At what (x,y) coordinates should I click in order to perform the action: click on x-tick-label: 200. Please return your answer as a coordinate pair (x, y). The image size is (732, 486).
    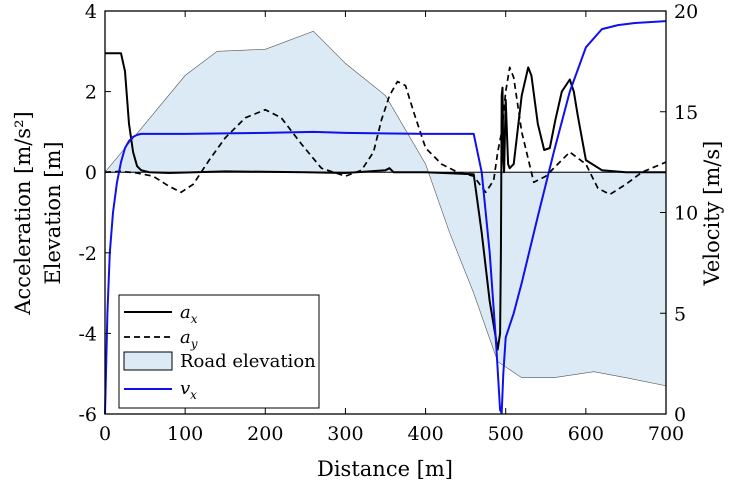
    Looking at the image, I should click on (265, 434).